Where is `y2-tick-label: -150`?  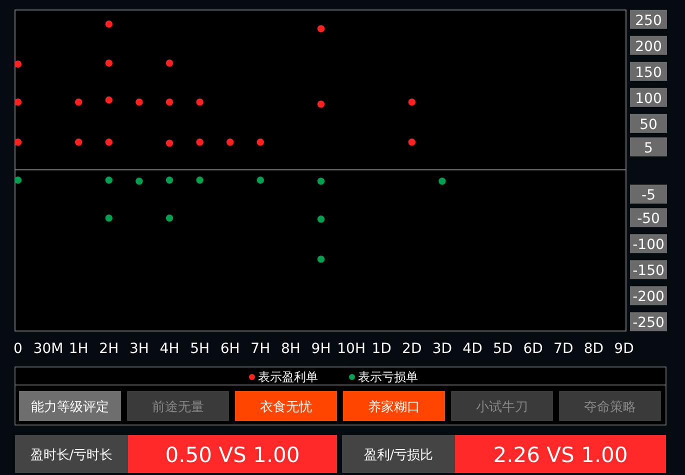
y2-tick-label: -150 is located at coordinates (648, 271).